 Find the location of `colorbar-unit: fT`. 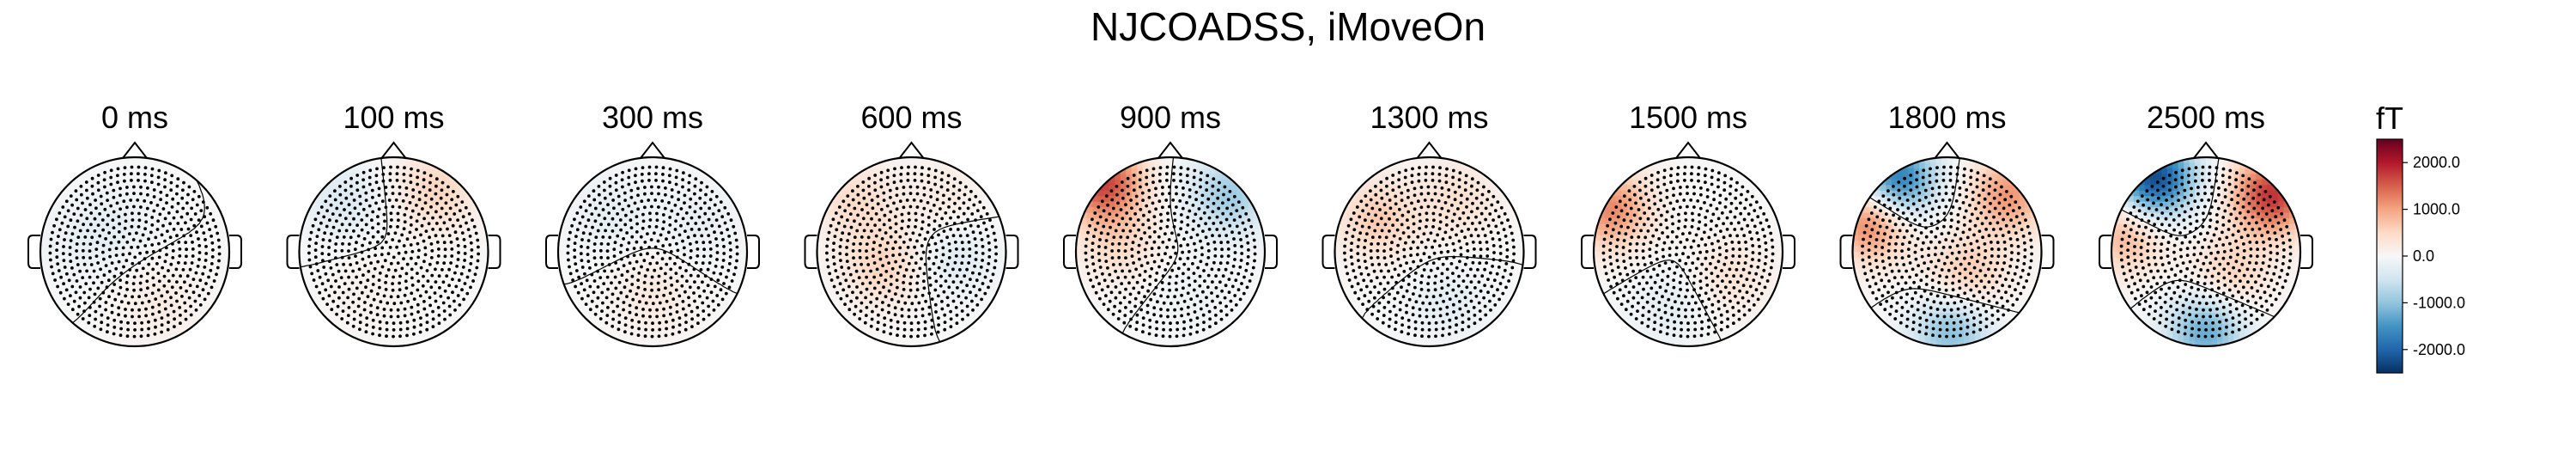

colorbar-unit: fT is located at coordinates (2390, 118).